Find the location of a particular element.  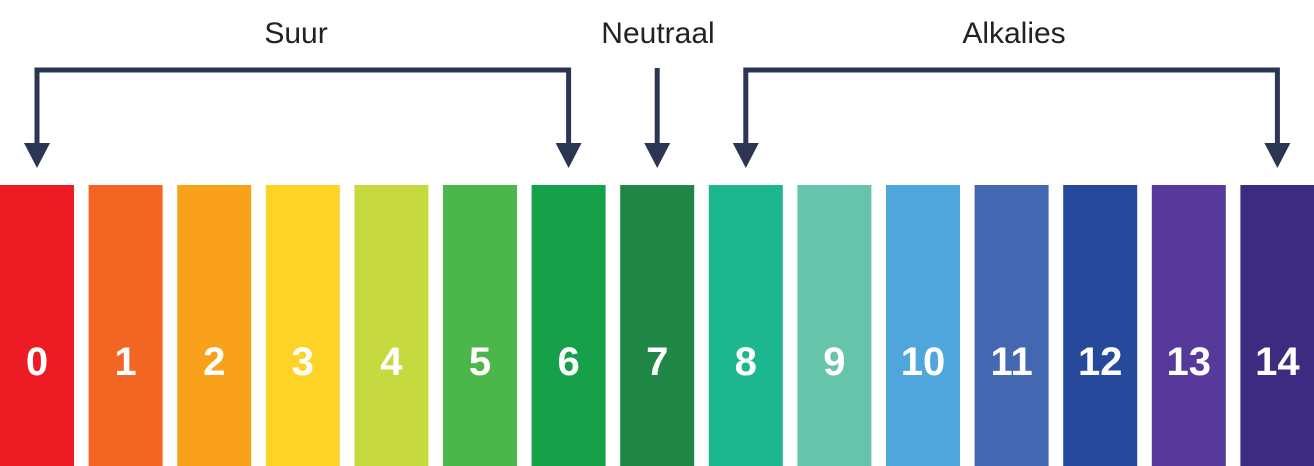

ph-value-label: 0 is located at coordinates (37, 362).